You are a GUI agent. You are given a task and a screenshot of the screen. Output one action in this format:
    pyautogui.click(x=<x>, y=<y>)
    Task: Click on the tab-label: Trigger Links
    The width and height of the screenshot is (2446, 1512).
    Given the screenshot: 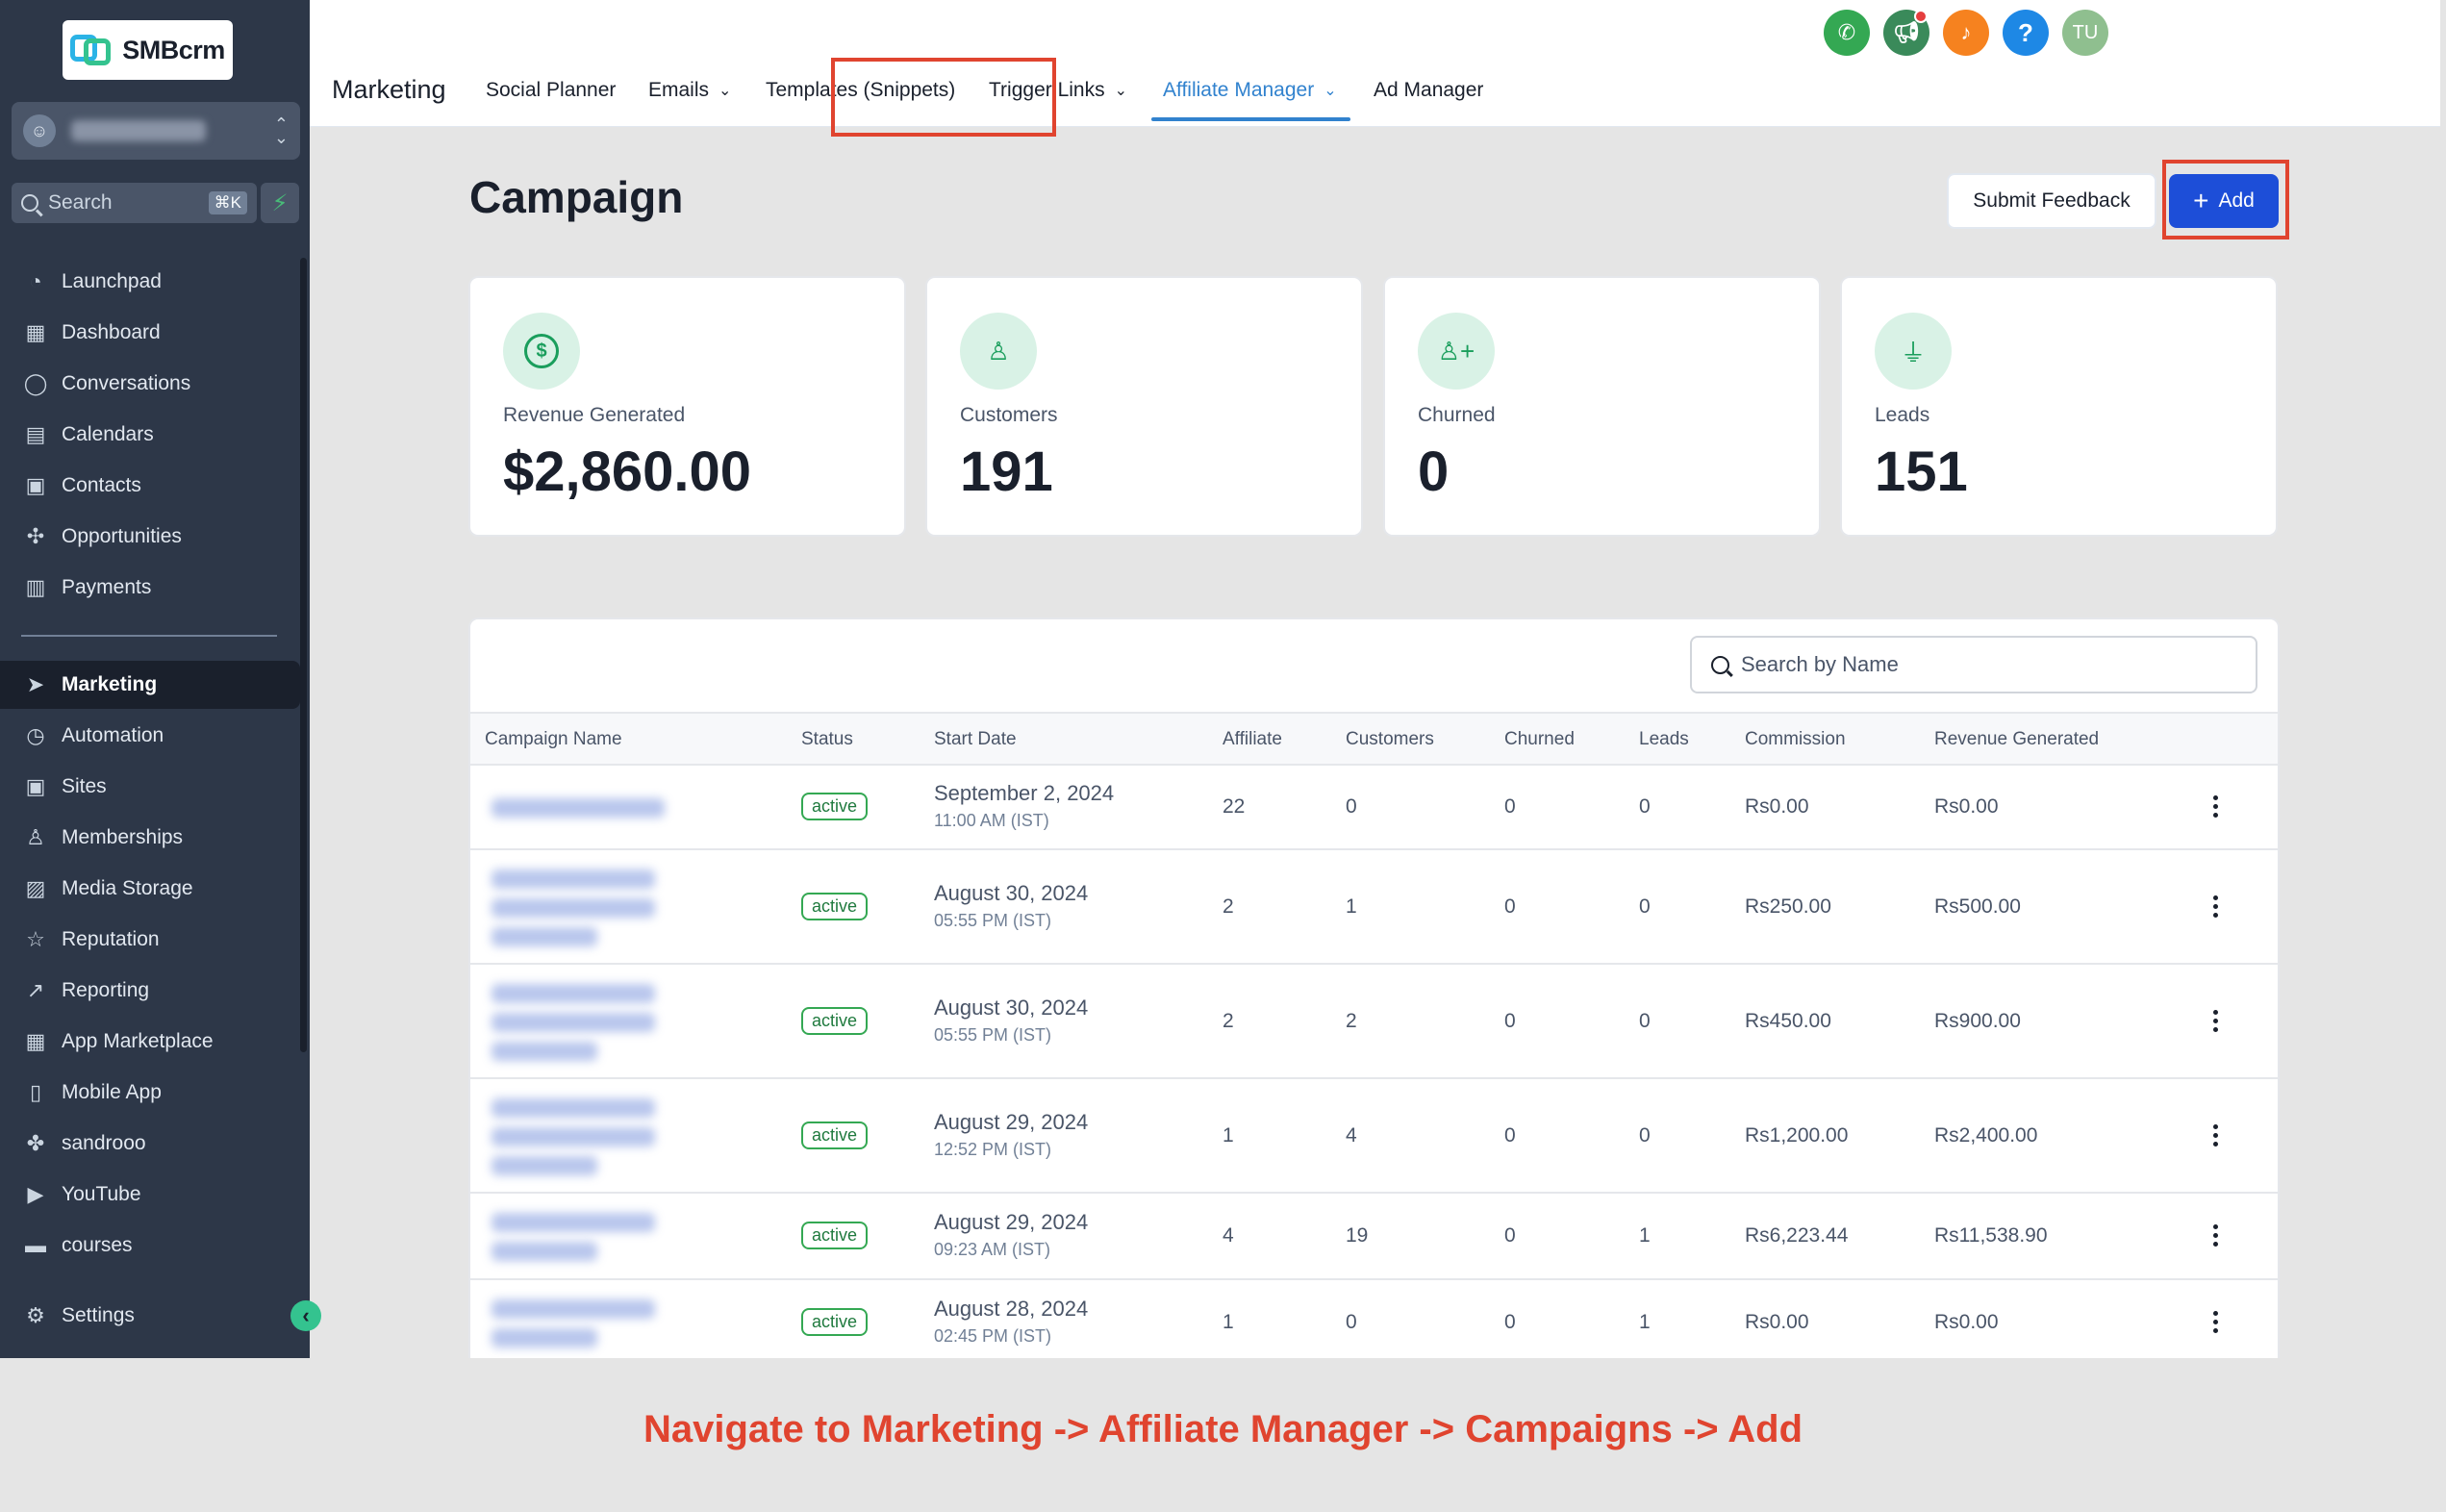 What is the action you would take?
    pyautogui.click(x=1047, y=90)
    